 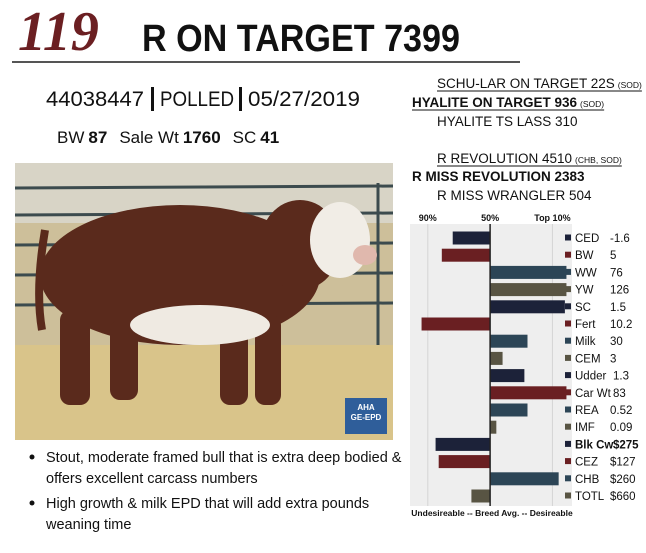 I want to click on trait-epd: $660, so click(x=623, y=497).